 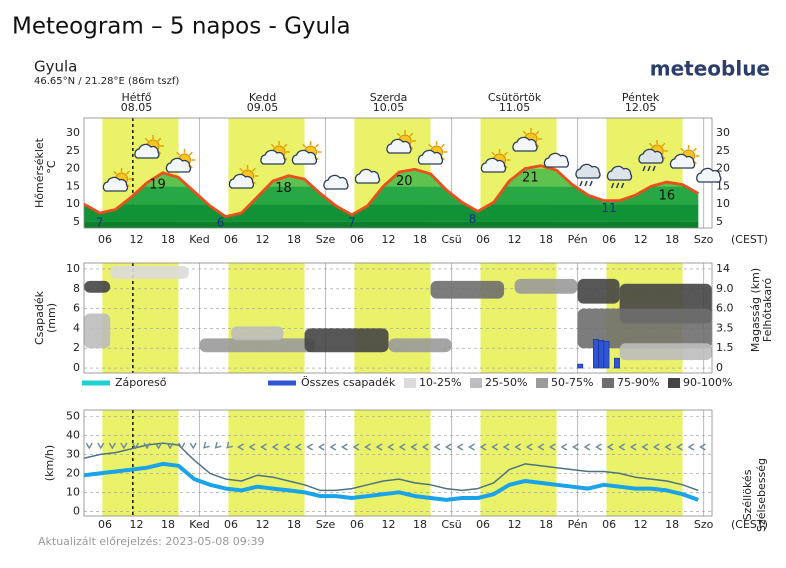 What do you see at coordinates (398, 224) in the screenshot?
I see `temperature-band` at bounding box center [398, 224].